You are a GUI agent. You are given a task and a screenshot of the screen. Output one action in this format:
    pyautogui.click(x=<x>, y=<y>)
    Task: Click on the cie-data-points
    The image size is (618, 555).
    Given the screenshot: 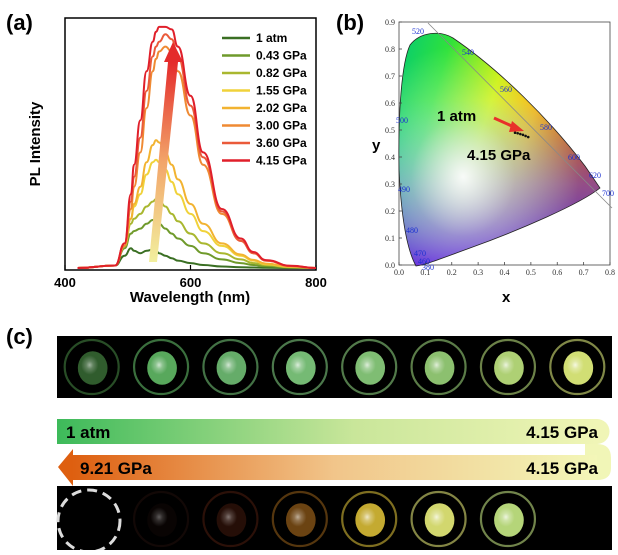 What is the action you would take?
    pyautogui.click(x=521, y=135)
    